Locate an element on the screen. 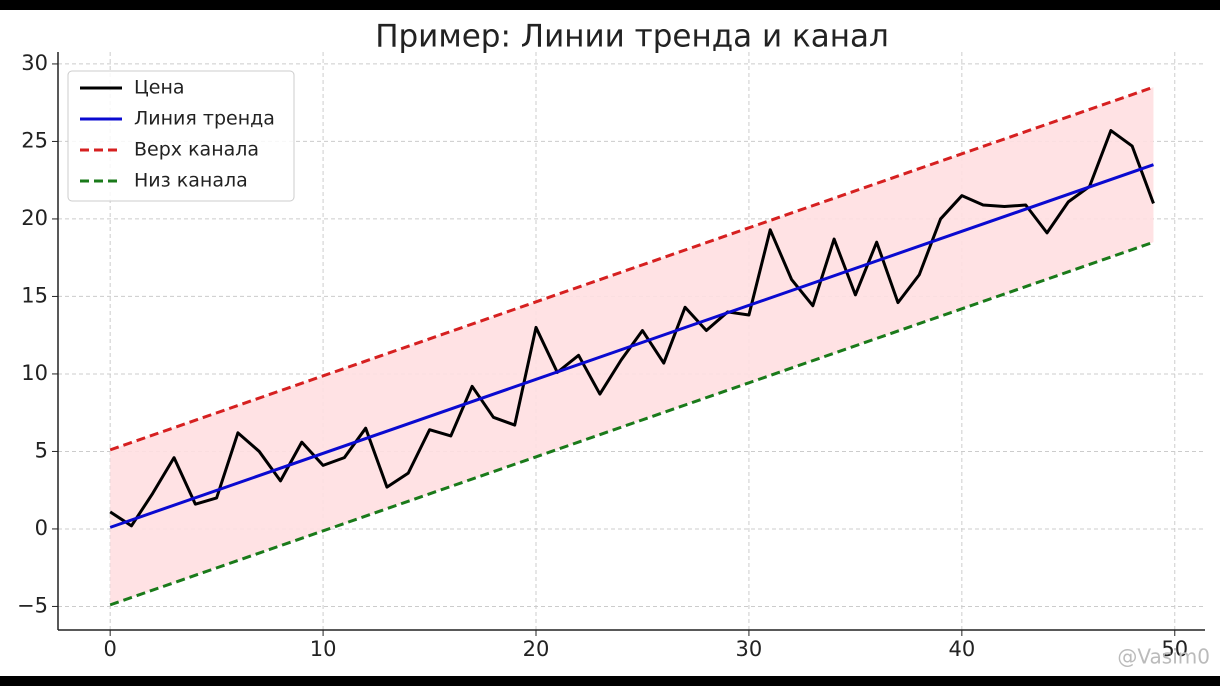 Image resolution: width=1220 pixels, height=686 pixels. x-tick-label: 40 is located at coordinates (961, 649).